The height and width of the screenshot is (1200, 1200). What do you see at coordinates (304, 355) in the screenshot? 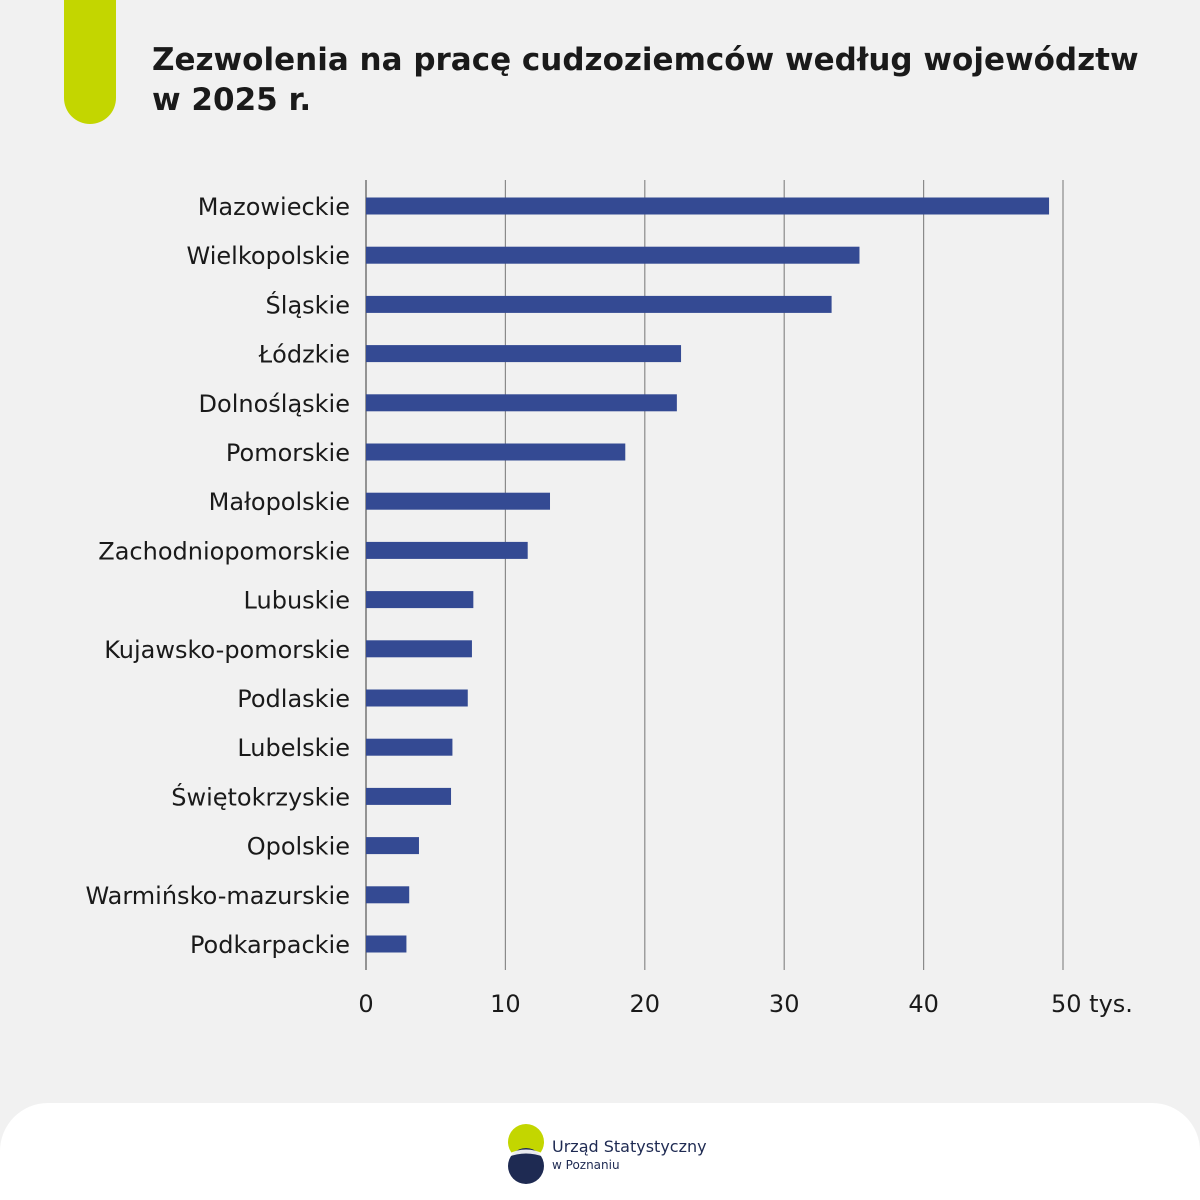
I see `category-label: Łódzkie` at bounding box center [304, 355].